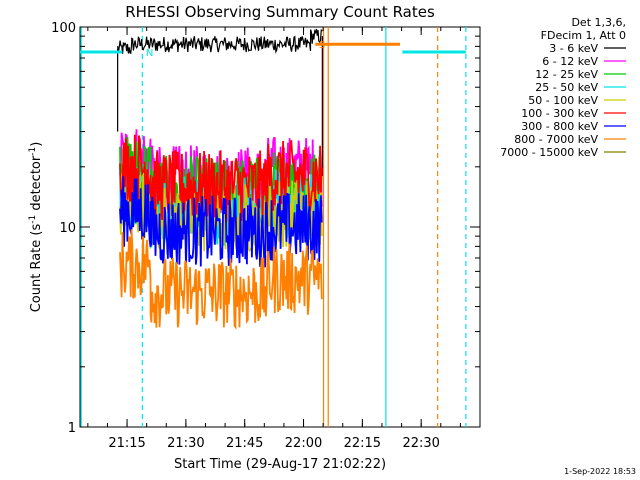 This screenshot has height=480, width=640. I want to click on y-axis-label: Count Rate (s-1 detector-1), so click(36, 227).